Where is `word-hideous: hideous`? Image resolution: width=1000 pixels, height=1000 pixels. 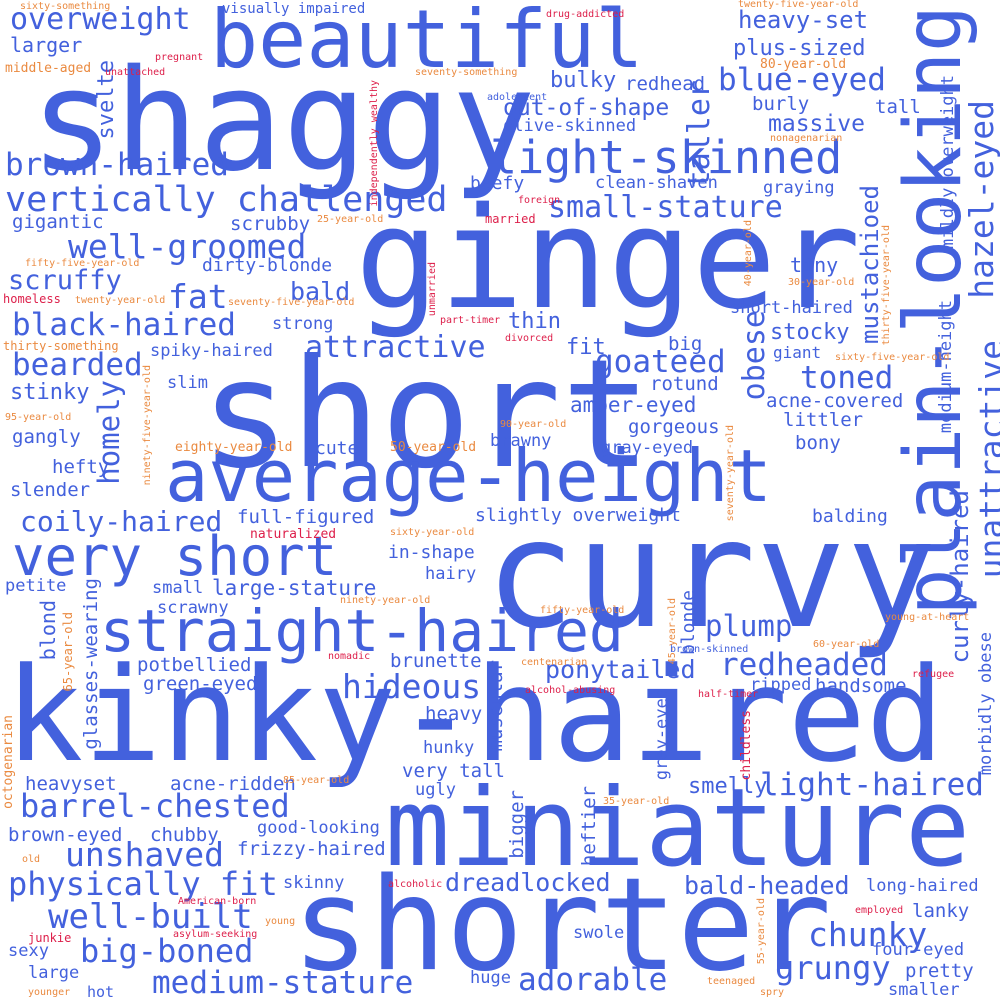
word-hideous: hideous is located at coordinates (412, 686).